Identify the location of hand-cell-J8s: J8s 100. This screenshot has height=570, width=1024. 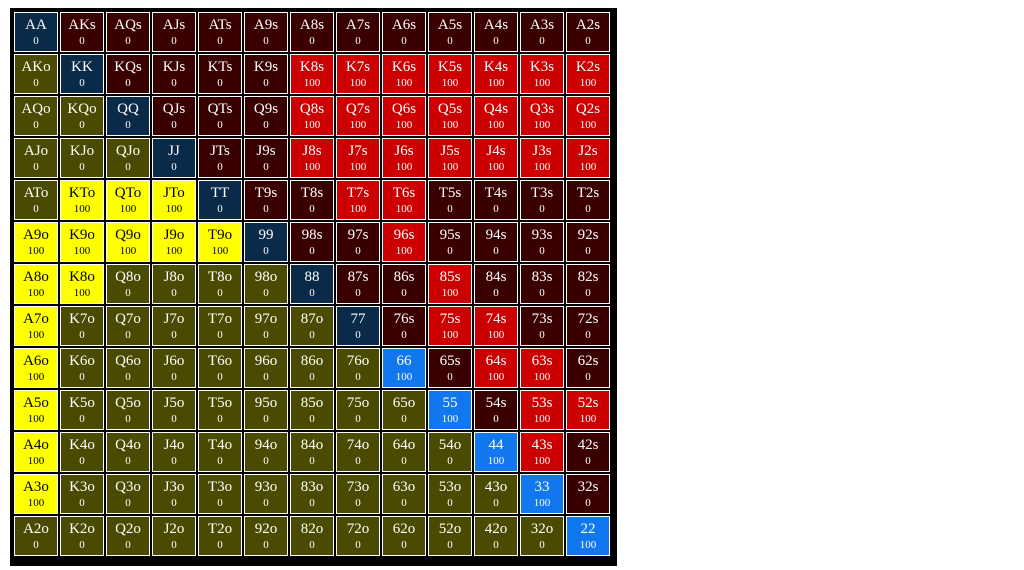
(312, 158).